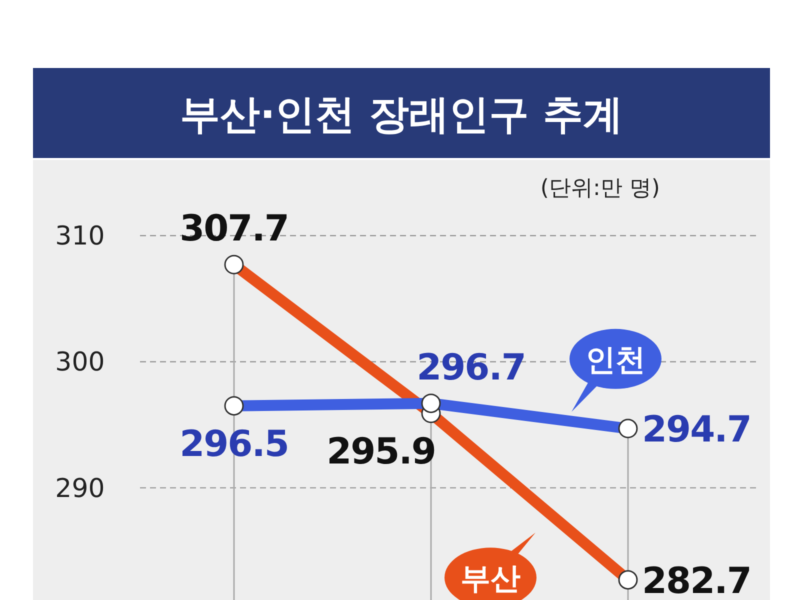 This screenshot has width=800, height=600. I want to click on annotation: (단위:만 명), so click(600, 188).